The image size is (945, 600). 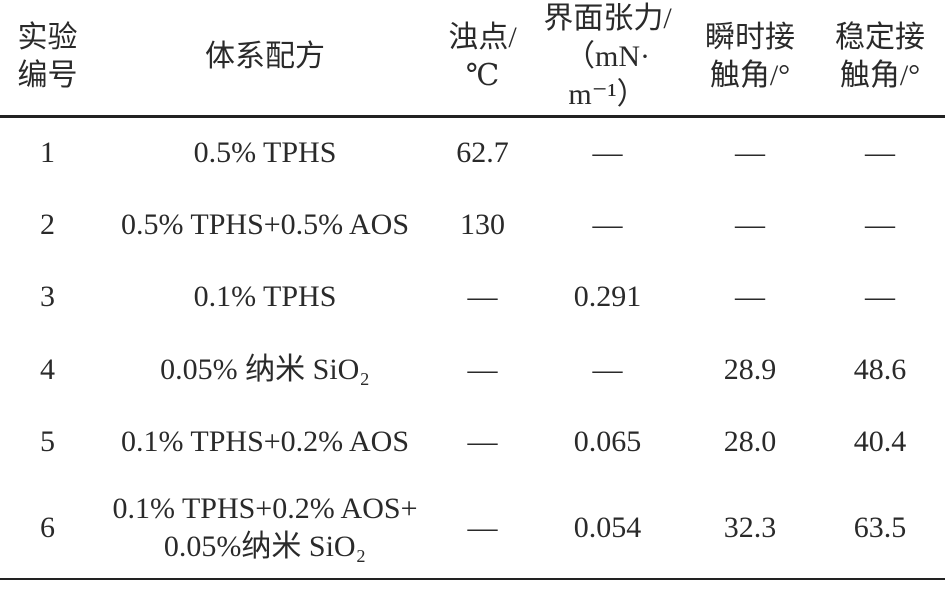 I want to click on cell-experiment-number: 4, so click(x=47, y=369).